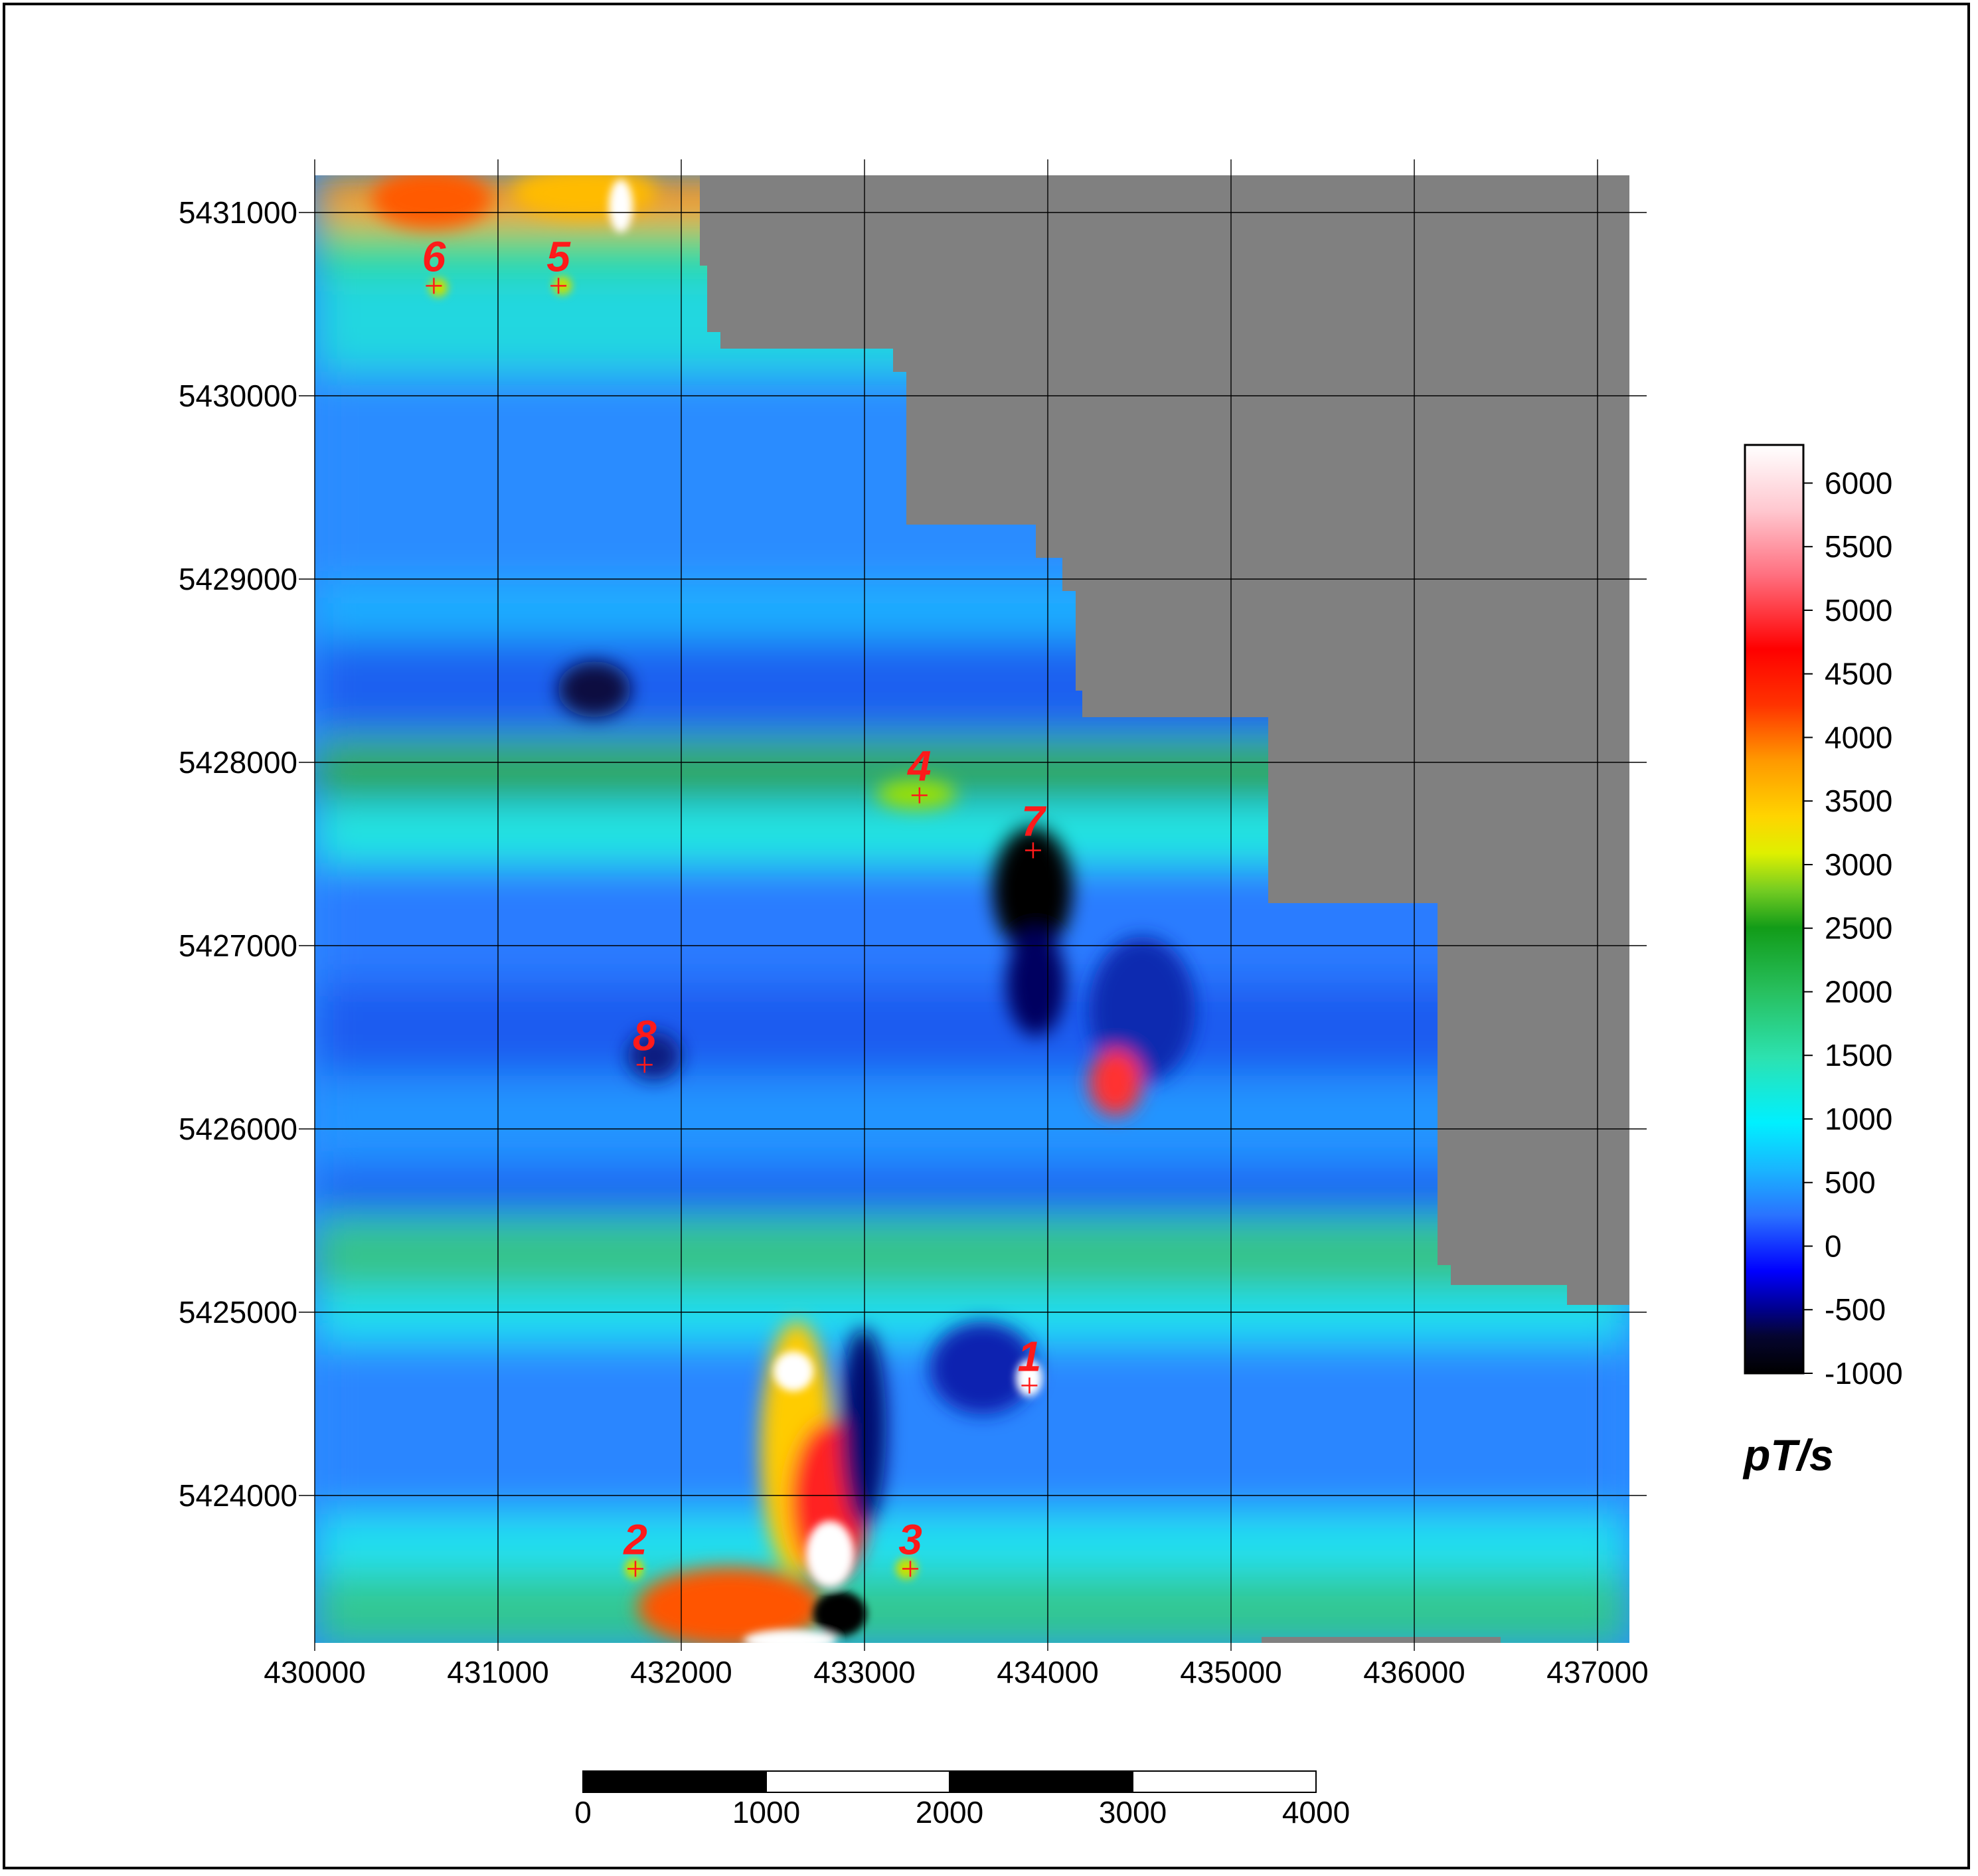  What do you see at coordinates (1048, 1672) in the screenshot?
I see `x-tick-label: 434000` at bounding box center [1048, 1672].